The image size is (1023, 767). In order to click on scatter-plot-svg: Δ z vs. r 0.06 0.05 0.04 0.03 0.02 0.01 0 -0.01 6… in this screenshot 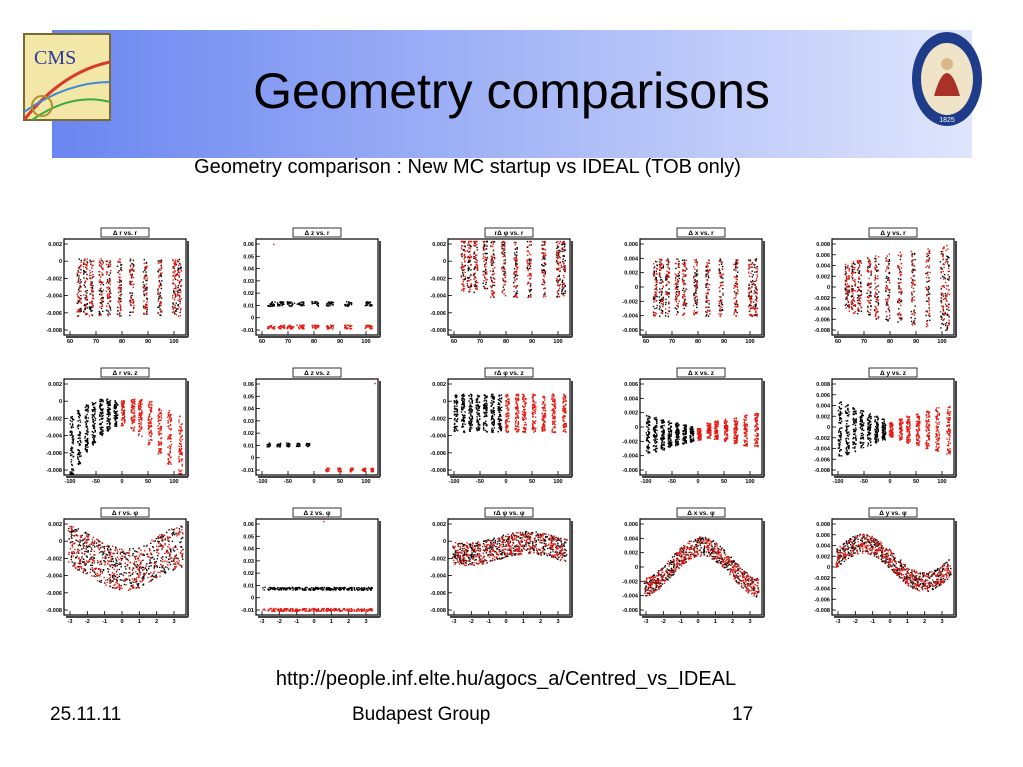, I will do `click(313, 289)`.